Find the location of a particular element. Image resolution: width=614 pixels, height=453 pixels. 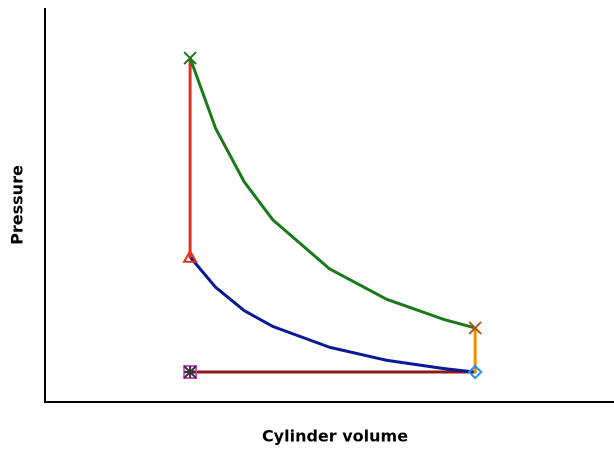

y-axis-label: Pressure is located at coordinates (17, 205).